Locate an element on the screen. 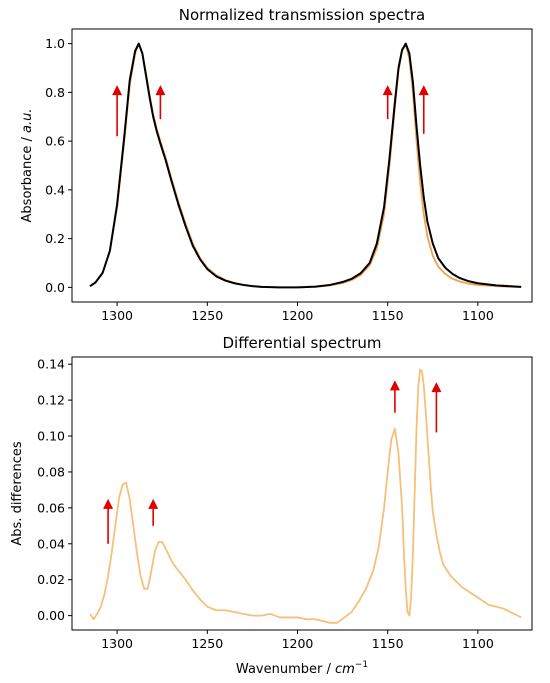 The image size is (550, 683). y-axis-label: Absorbance / a.u. is located at coordinates (27, 166).